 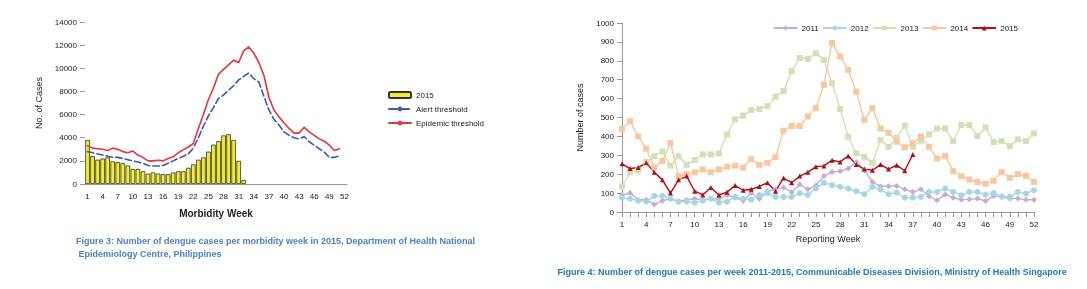 I want to click on legend-label: Epidemic threshold, so click(x=450, y=123).